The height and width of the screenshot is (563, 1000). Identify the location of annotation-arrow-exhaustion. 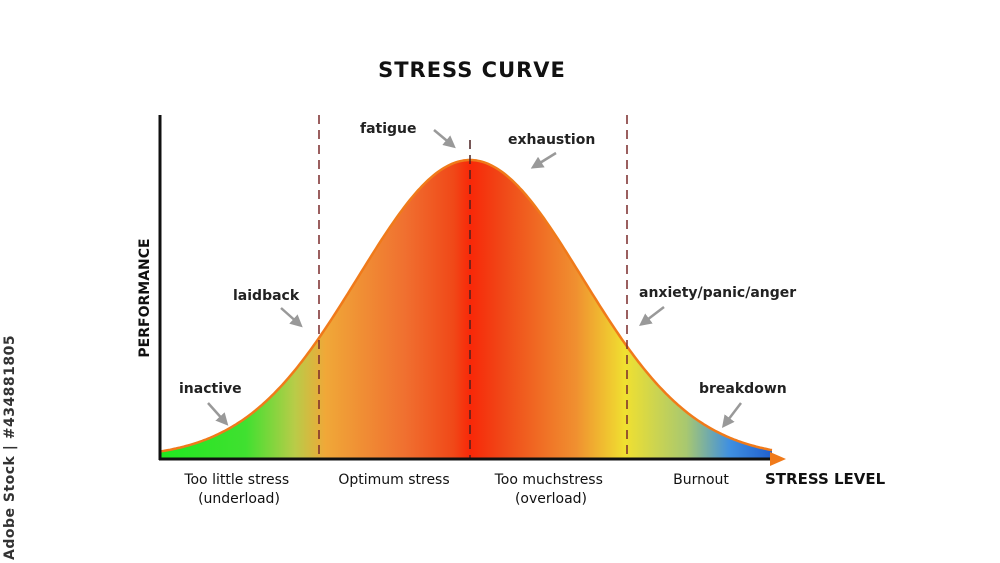
(543, 160).